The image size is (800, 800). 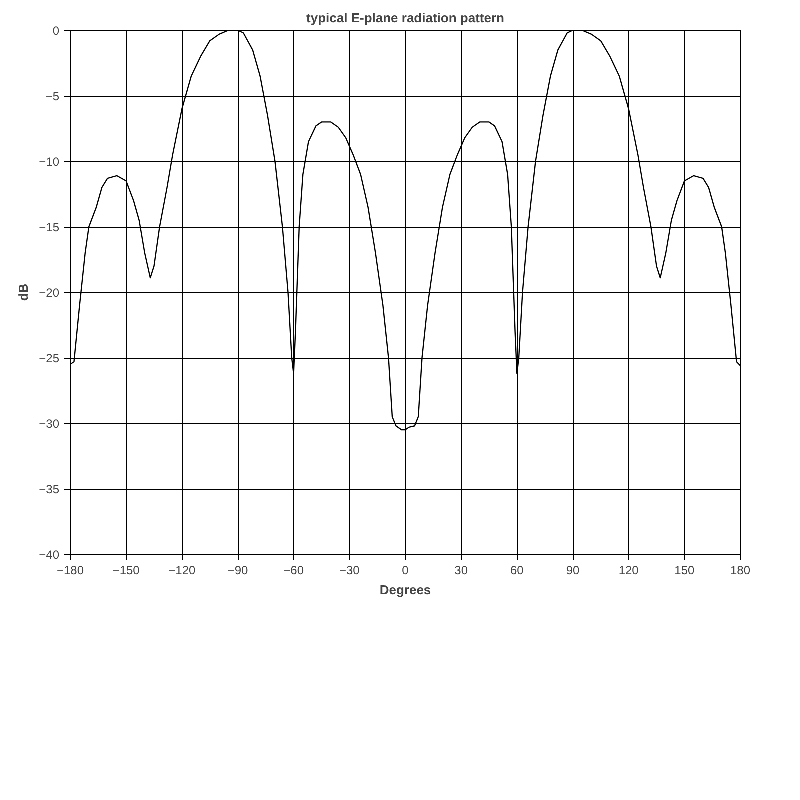 What do you see at coordinates (685, 571) in the screenshot?
I see `x-tick-label: 150` at bounding box center [685, 571].